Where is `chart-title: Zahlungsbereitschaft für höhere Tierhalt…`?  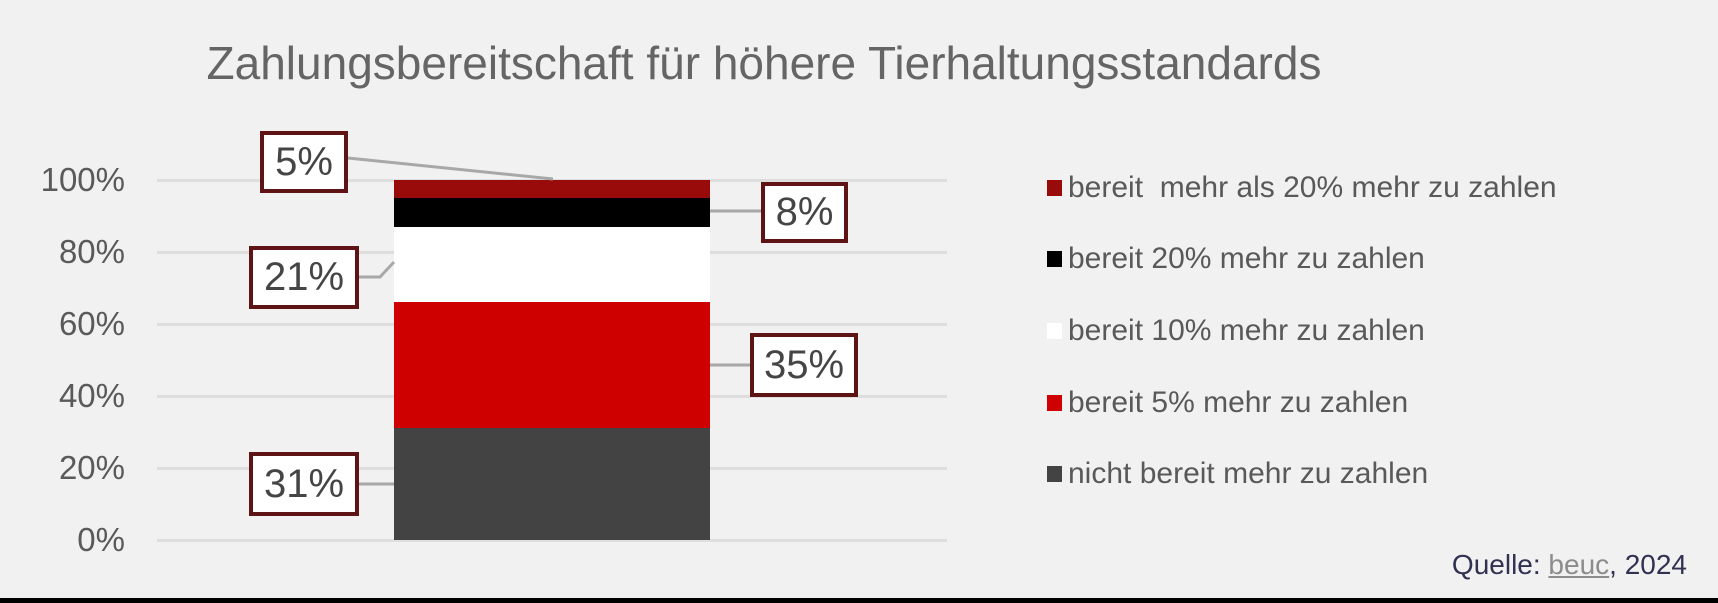 chart-title: Zahlungsbereitschaft für höhere Tierhalt… is located at coordinates (764, 63).